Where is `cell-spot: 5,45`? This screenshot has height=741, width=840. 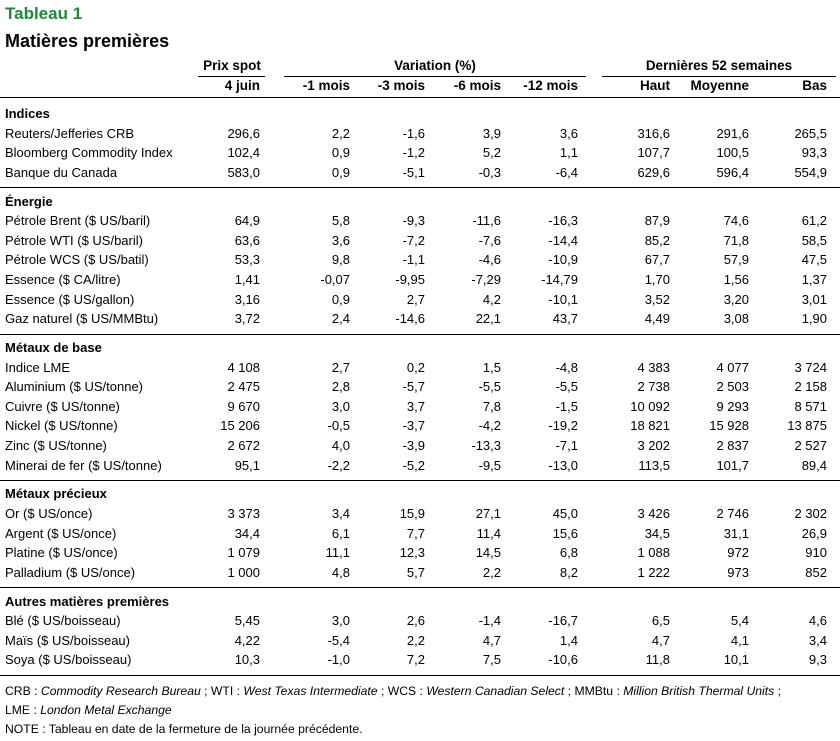
cell-spot: 5,45 is located at coordinates (247, 621).